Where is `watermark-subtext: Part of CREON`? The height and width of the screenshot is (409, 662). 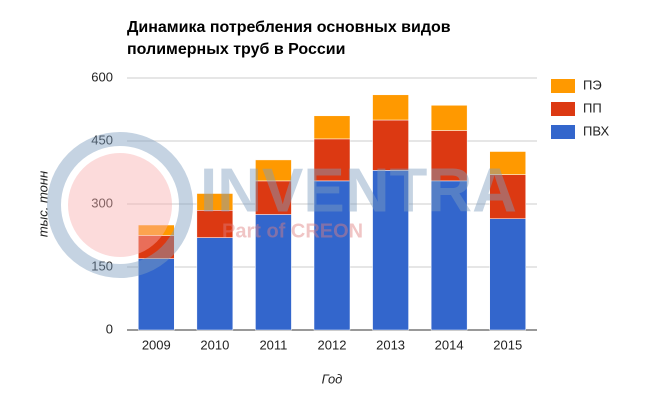
watermark-subtext: Part of CREON is located at coordinates (292, 231).